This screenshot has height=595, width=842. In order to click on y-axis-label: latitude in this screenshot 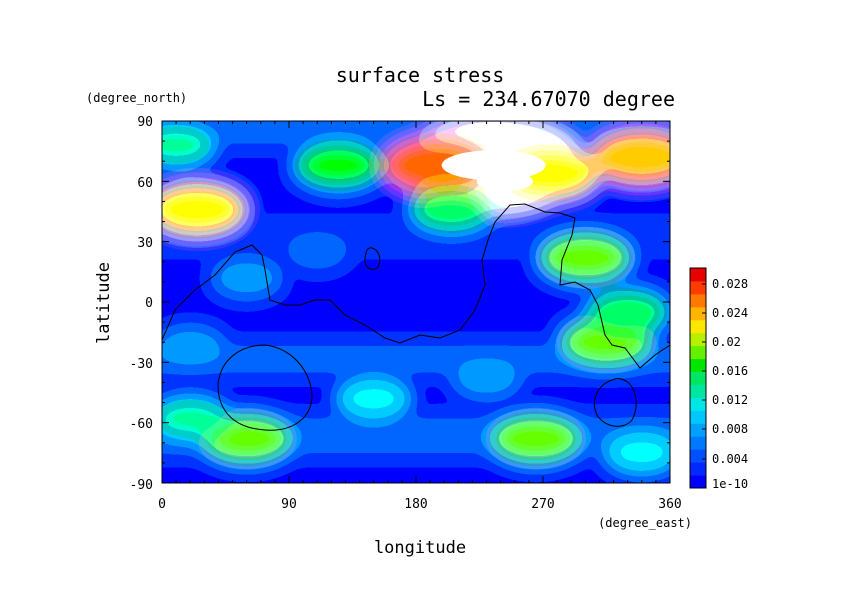, I will do `click(104, 303)`.